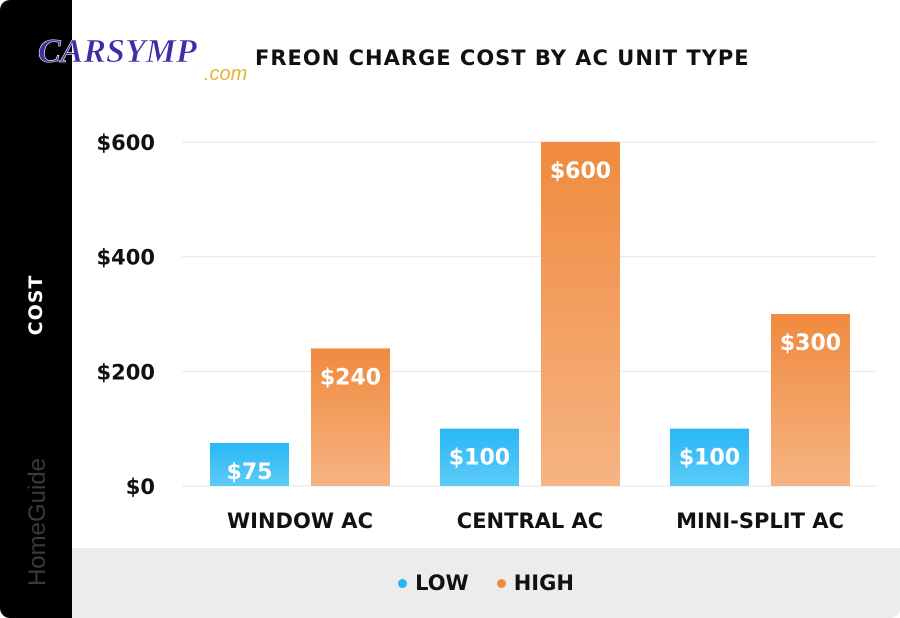 The image size is (900, 618). I want to click on data-label: $240, so click(350, 377).